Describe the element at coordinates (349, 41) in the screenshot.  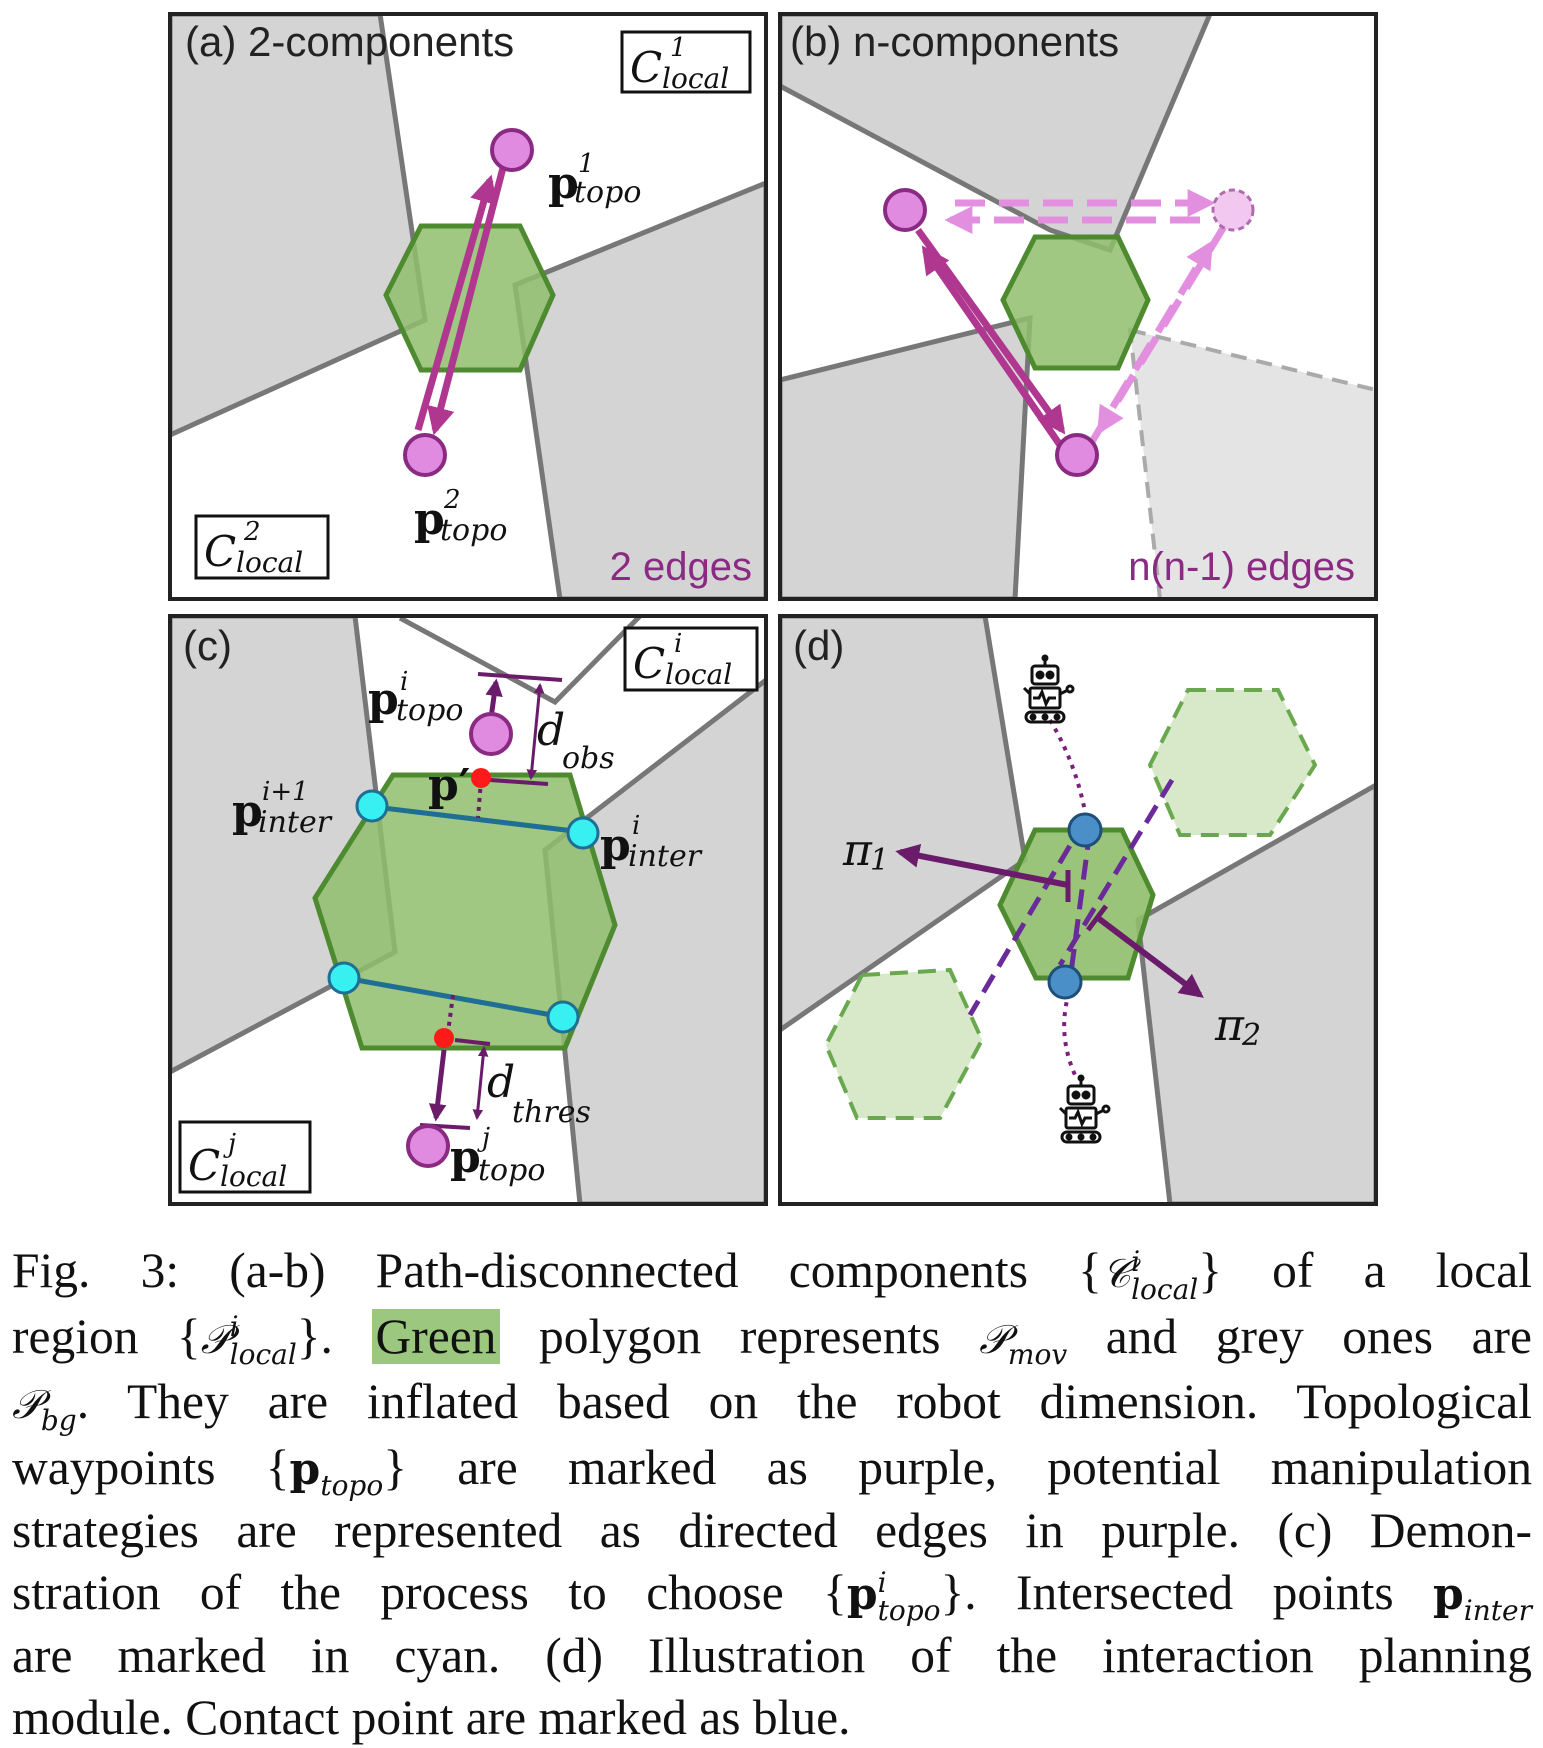
I see `panel-a-title: (a) 2-components` at that location.